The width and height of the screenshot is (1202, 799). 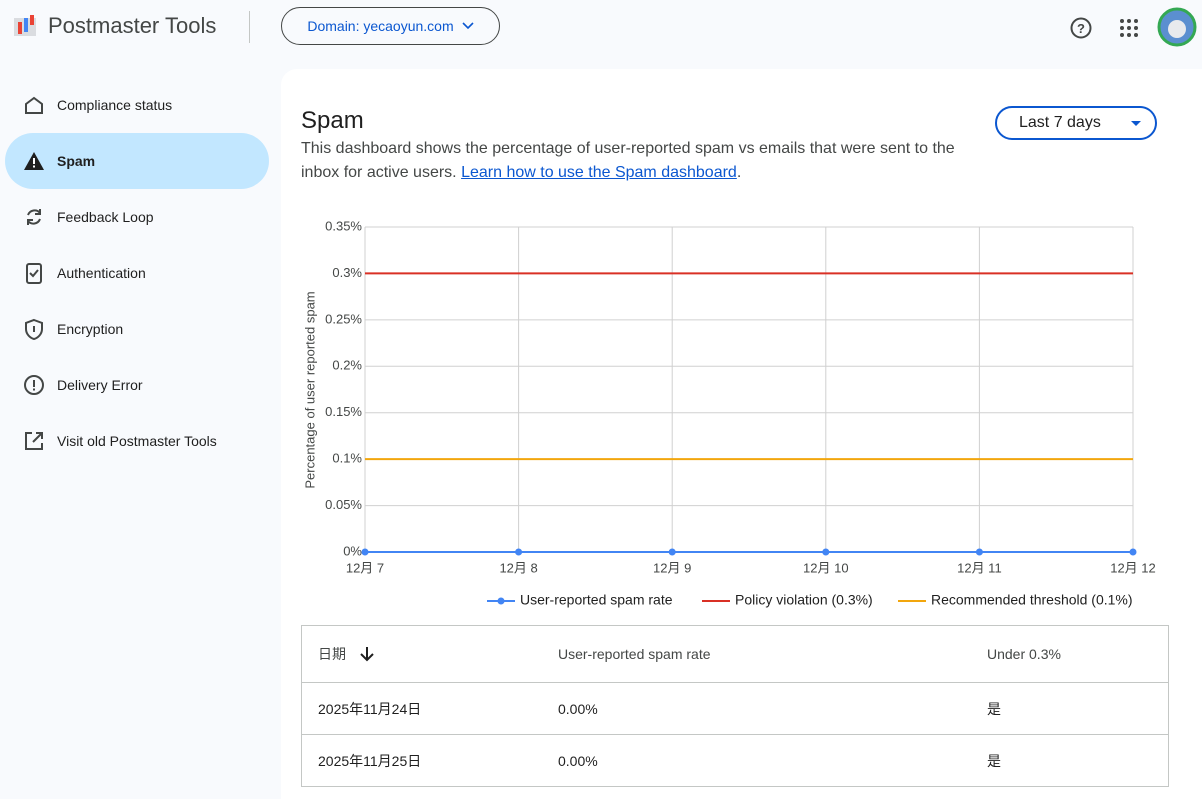 What do you see at coordinates (25, 25) in the screenshot?
I see `logo-icon` at bounding box center [25, 25].